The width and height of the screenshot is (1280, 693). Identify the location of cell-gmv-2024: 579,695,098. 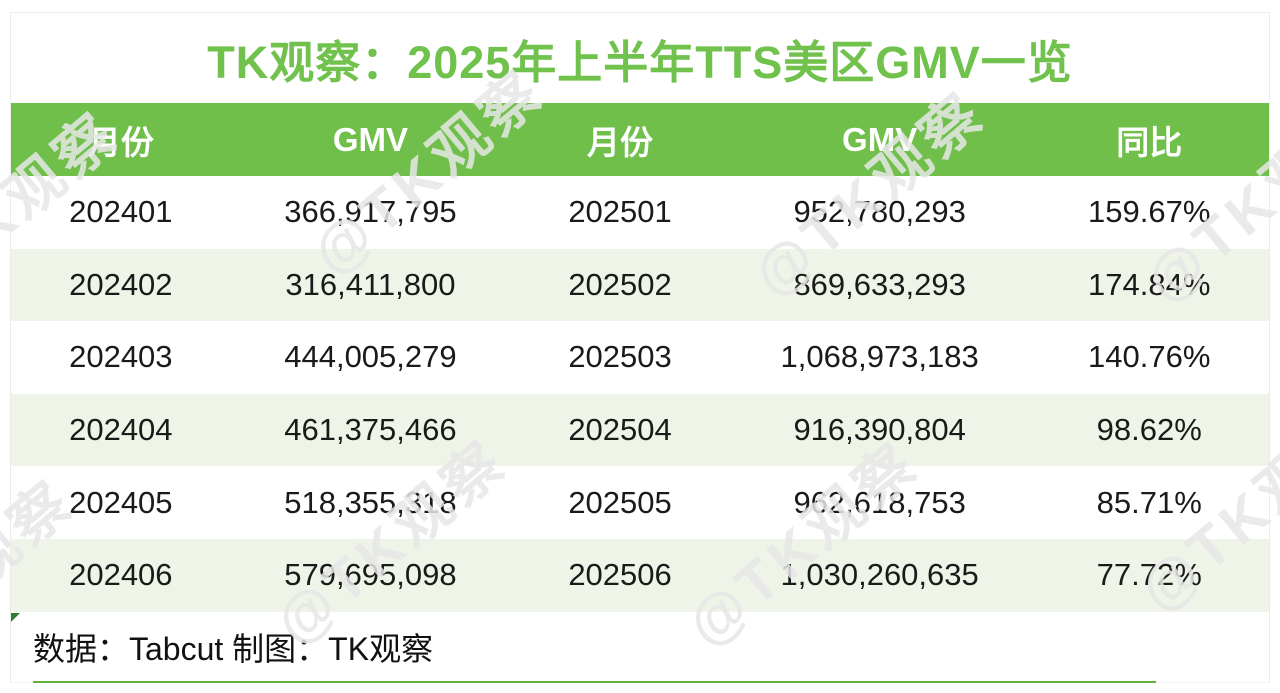
(370, 575).